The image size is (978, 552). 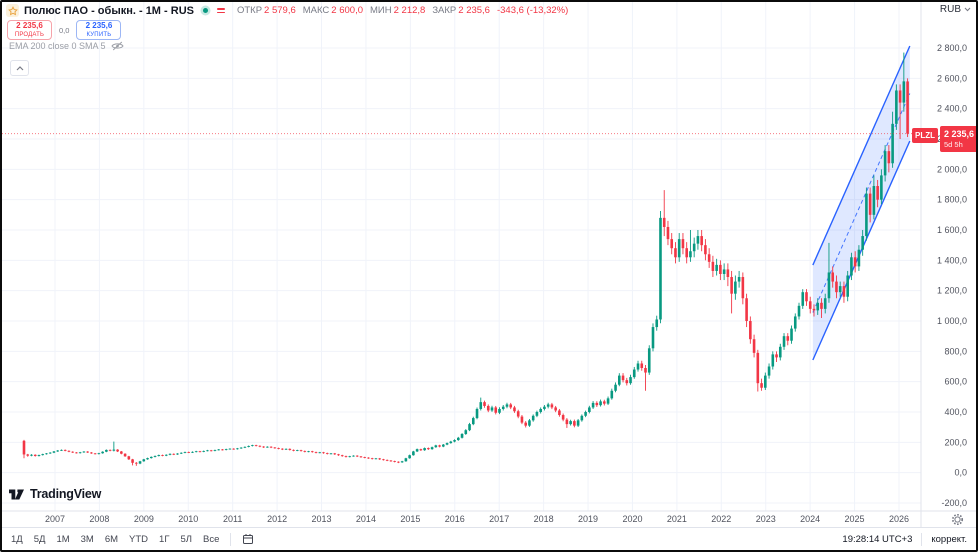 I want to click on chevron-down-icon, so click(x=967, y=9).